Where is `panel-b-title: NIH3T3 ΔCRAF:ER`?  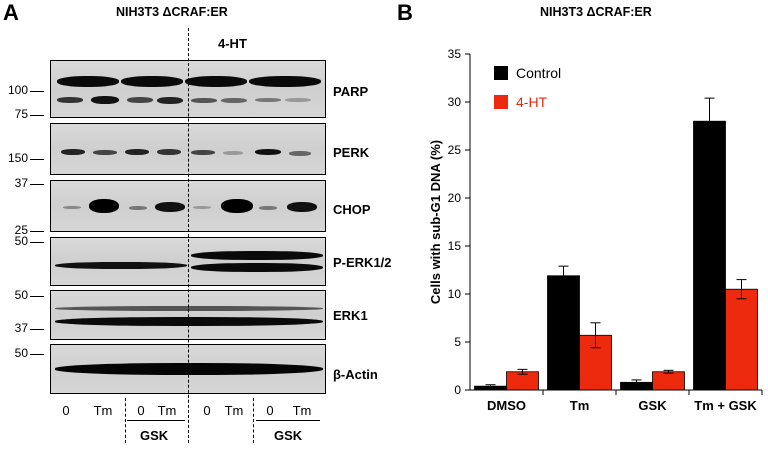 panel-b-title: NIH3T3 ΔCRAF:ER is located at coordinates (596, 12).